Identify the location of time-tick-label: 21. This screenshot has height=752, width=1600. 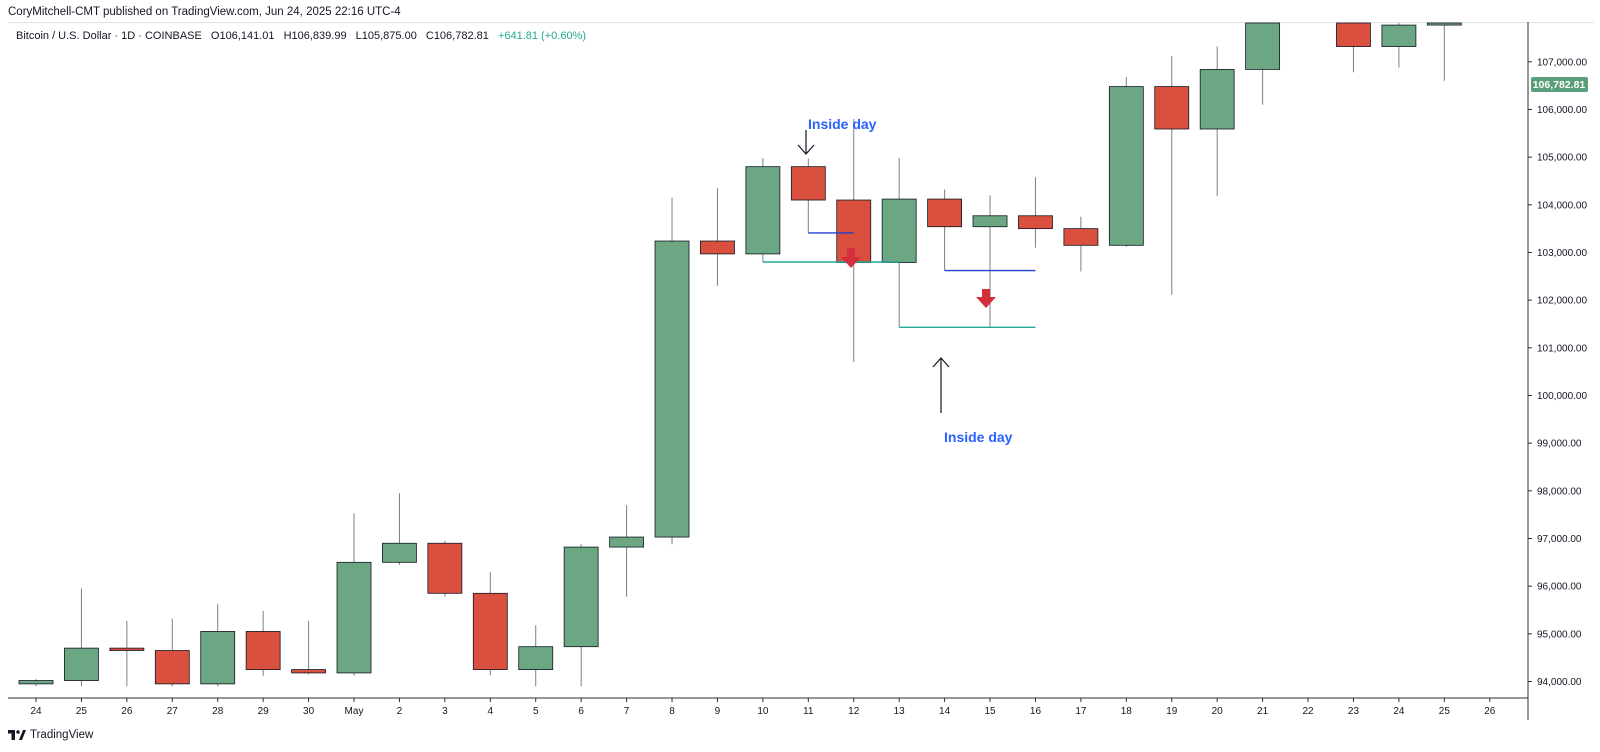
(1263, 711).